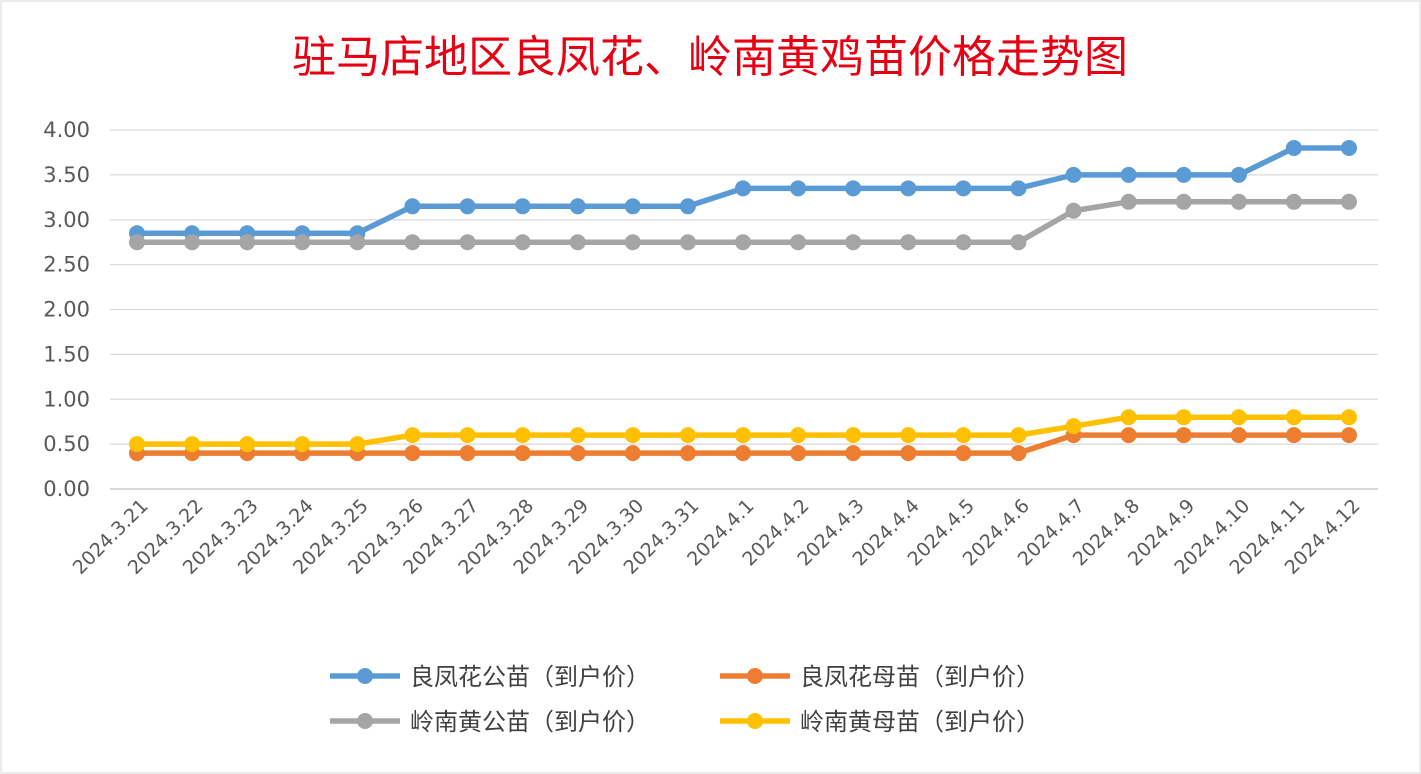  I want to click on y-tick-label: 3.50, so click(66, 175).